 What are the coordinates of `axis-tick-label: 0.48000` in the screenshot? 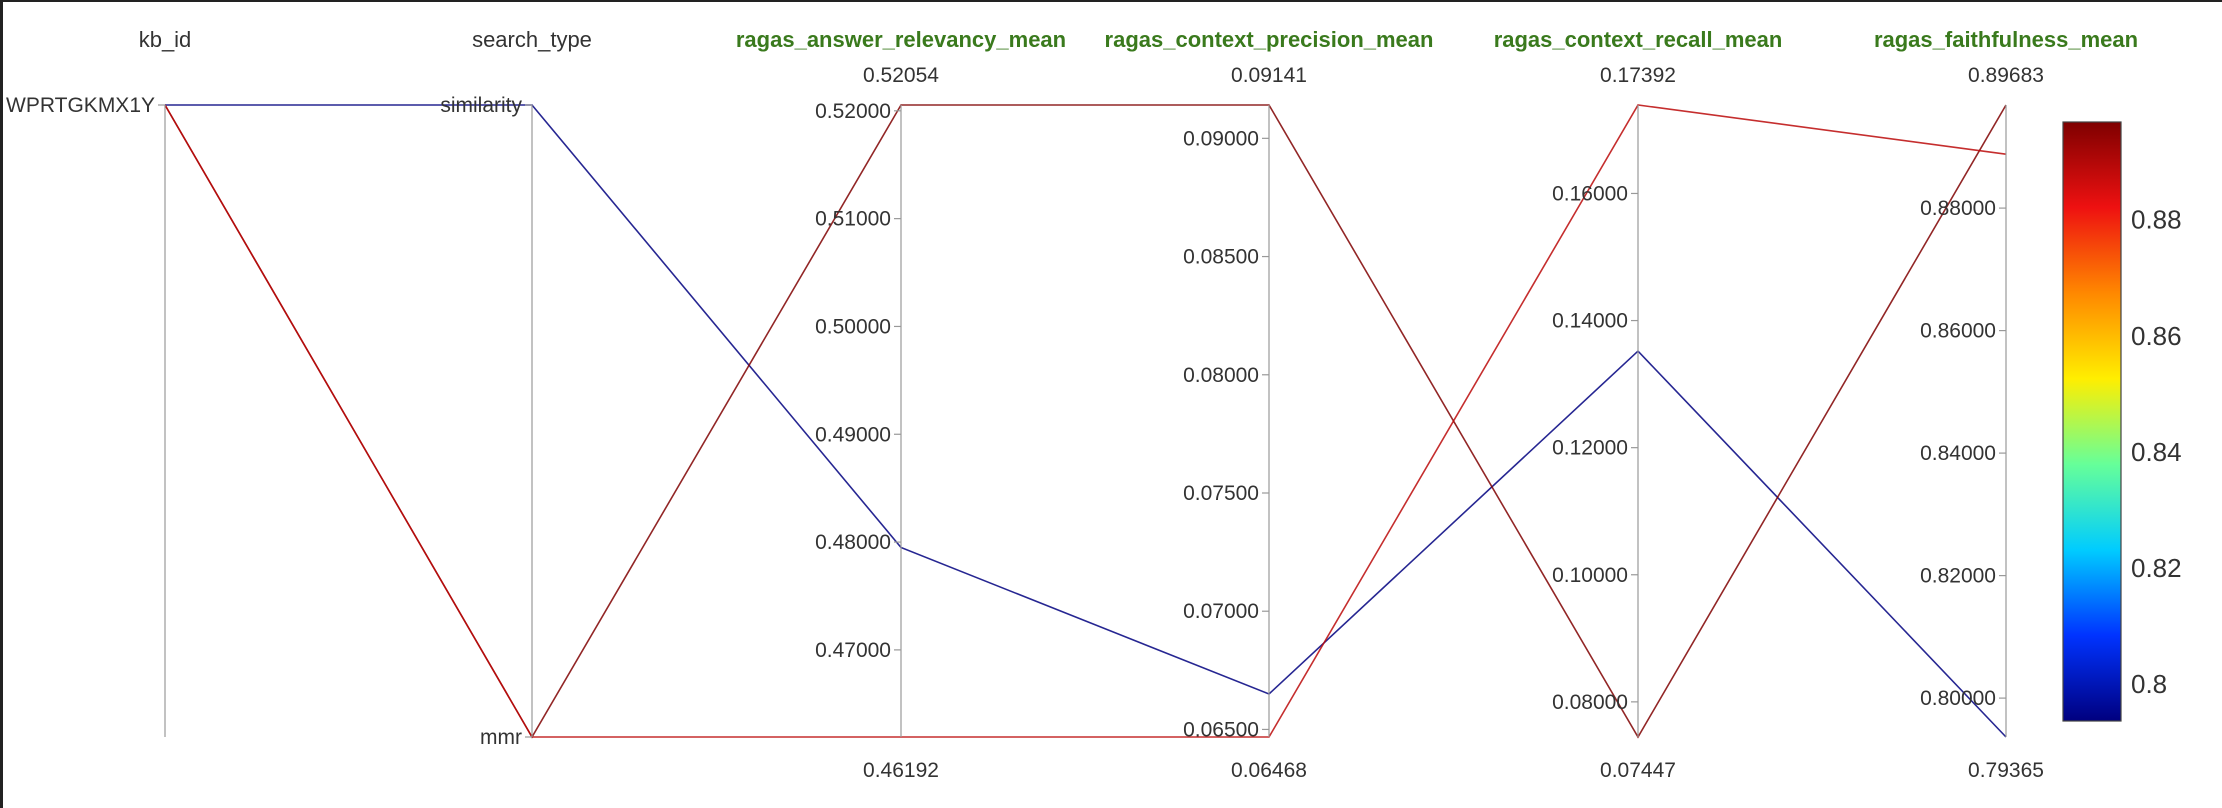 It's located at (853, 542).